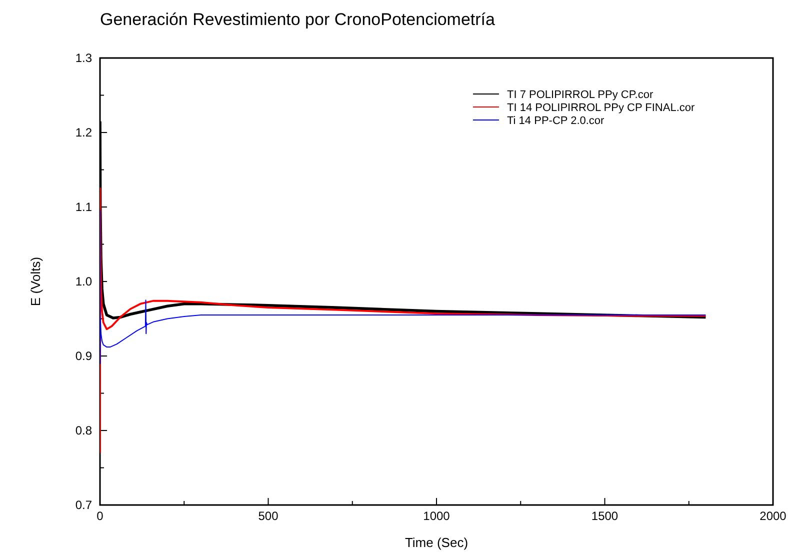 This screenshot has width=792, height=554. Describe the element at coordinates (580, 95) in the screenshot. I see `legend-label: TI 7 POLIPIRROL PPy CP.cor` at that location.